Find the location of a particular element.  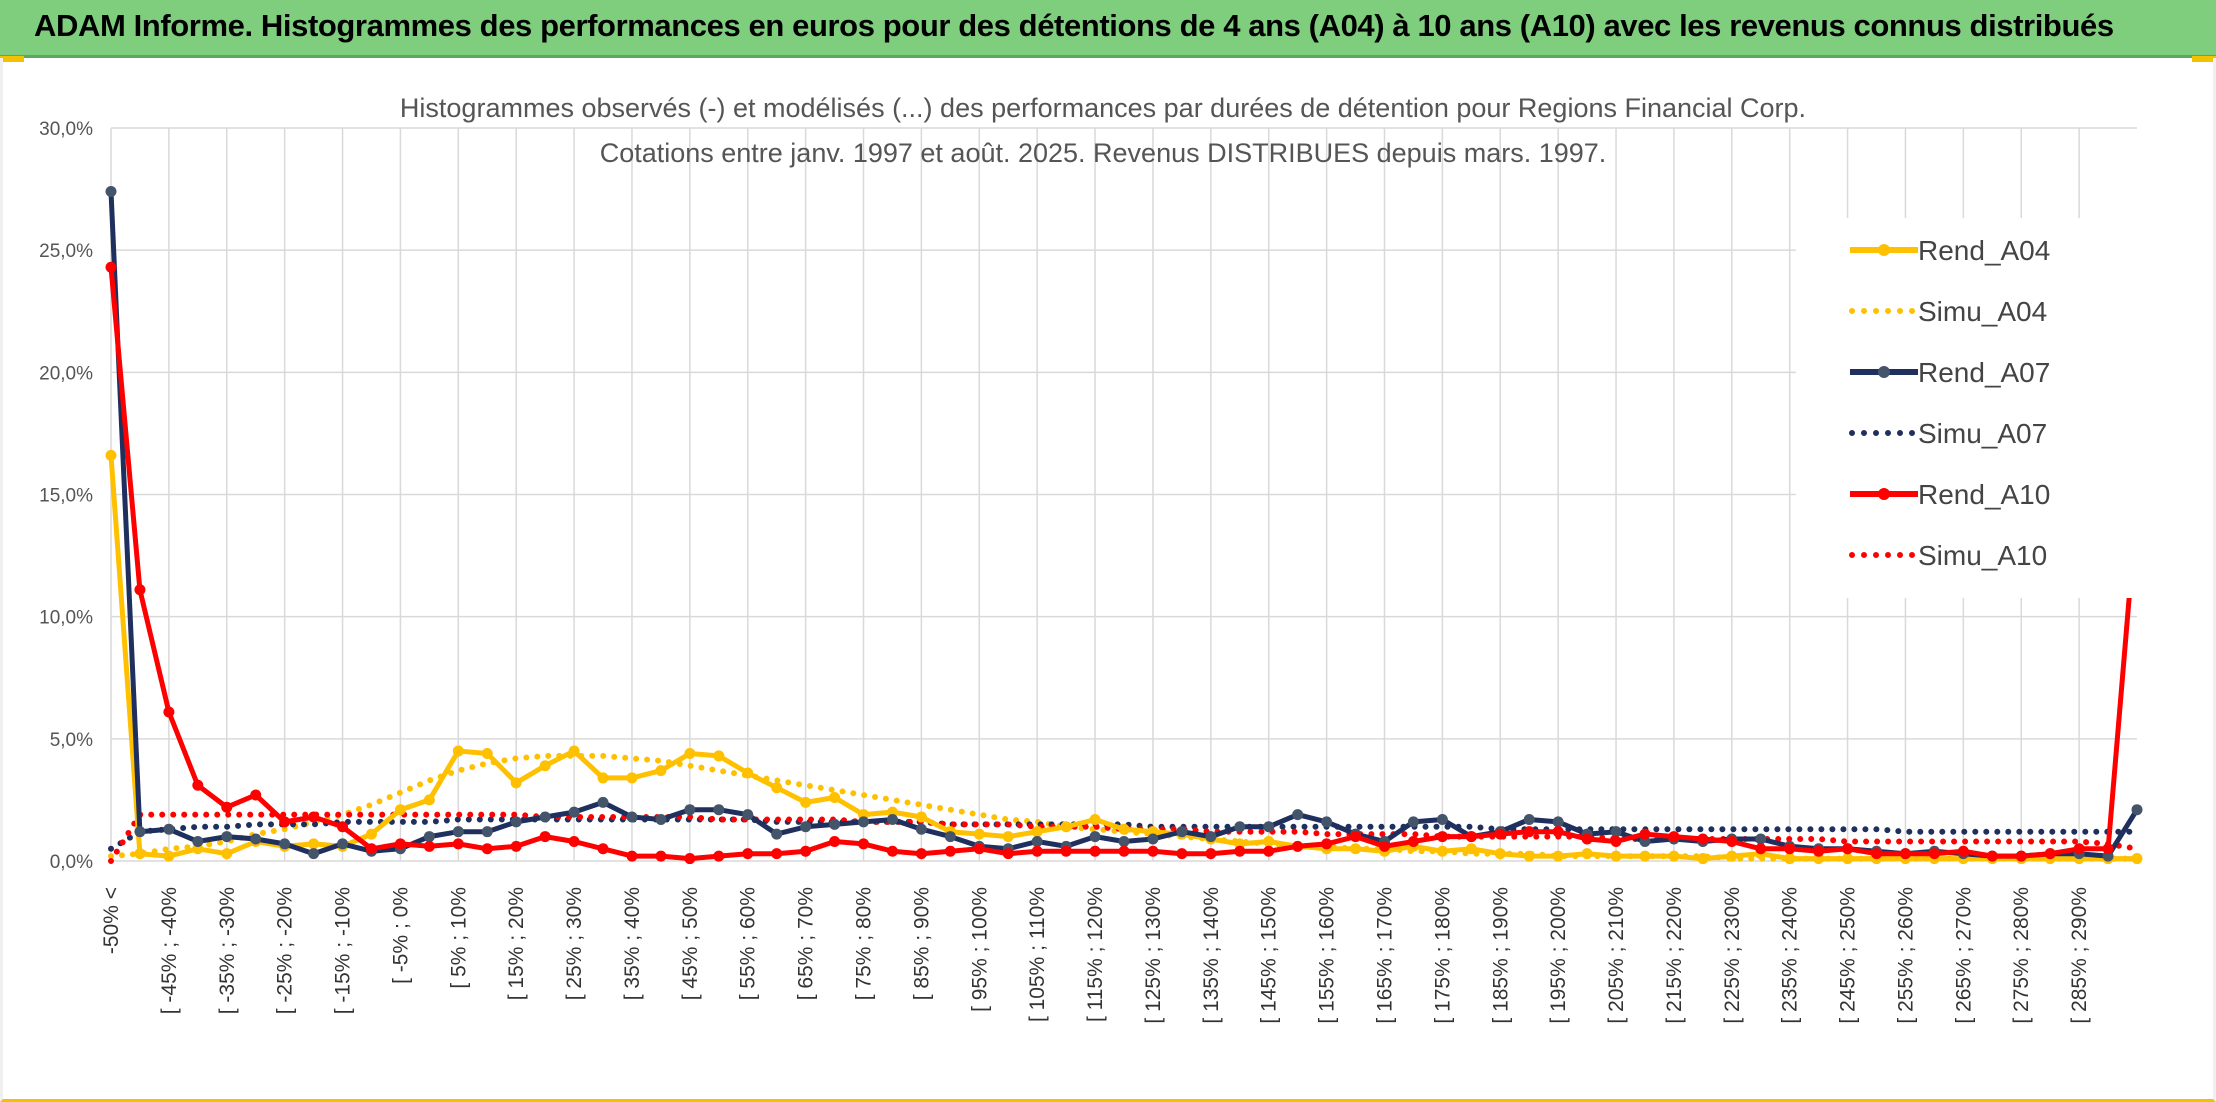

x-tick-label: [ -15% ; -10% is located at coordinates (343, 950).